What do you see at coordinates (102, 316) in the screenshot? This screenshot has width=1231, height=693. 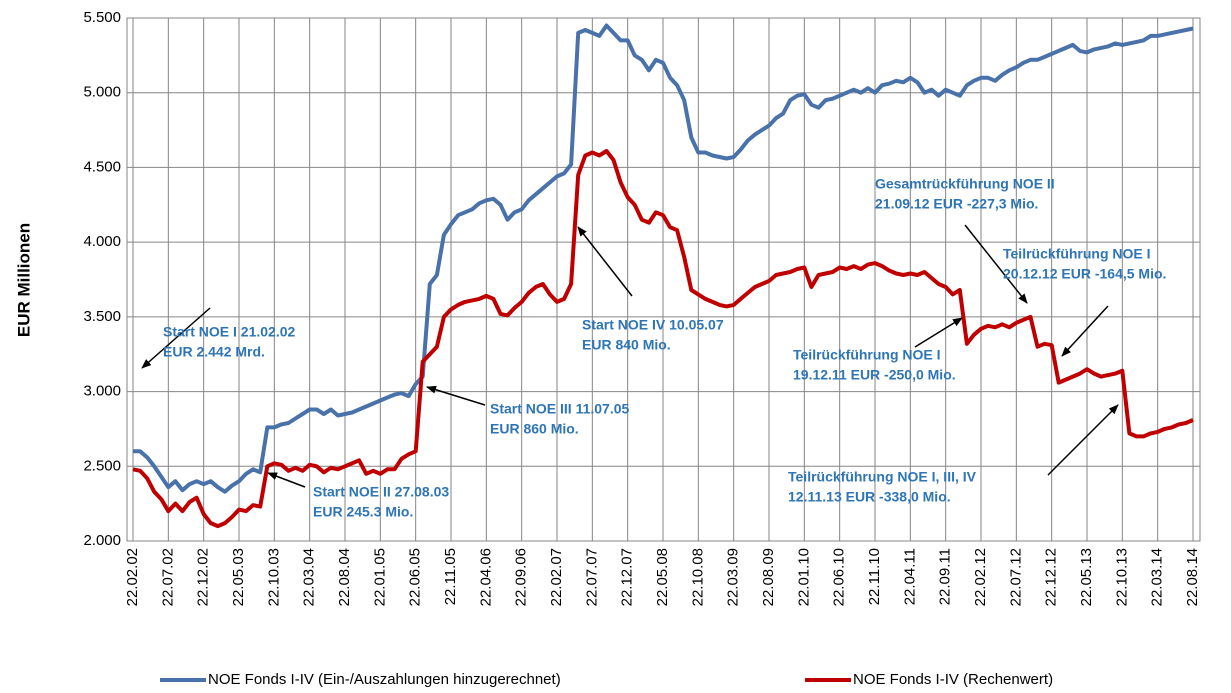 I see `y-tick-label: 3.500` at bounding box center [102, 316].